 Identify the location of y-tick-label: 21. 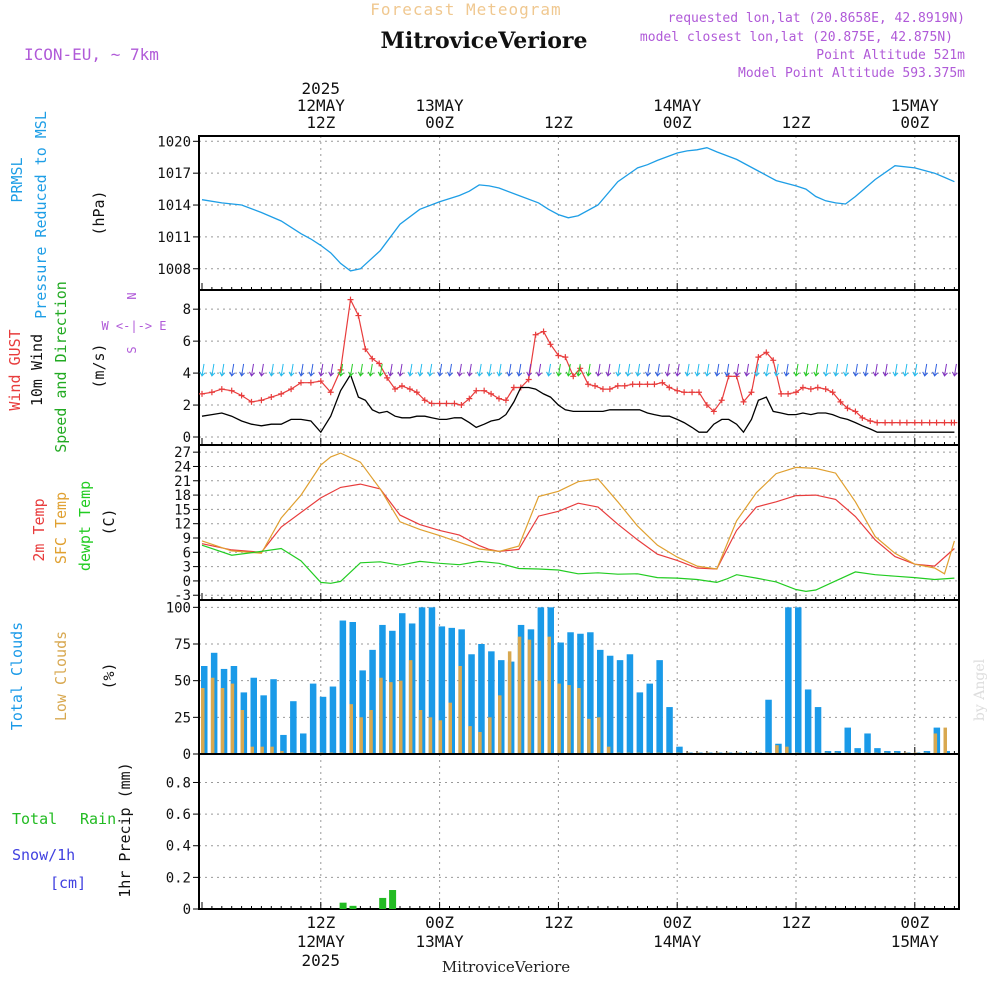
(182, 482).